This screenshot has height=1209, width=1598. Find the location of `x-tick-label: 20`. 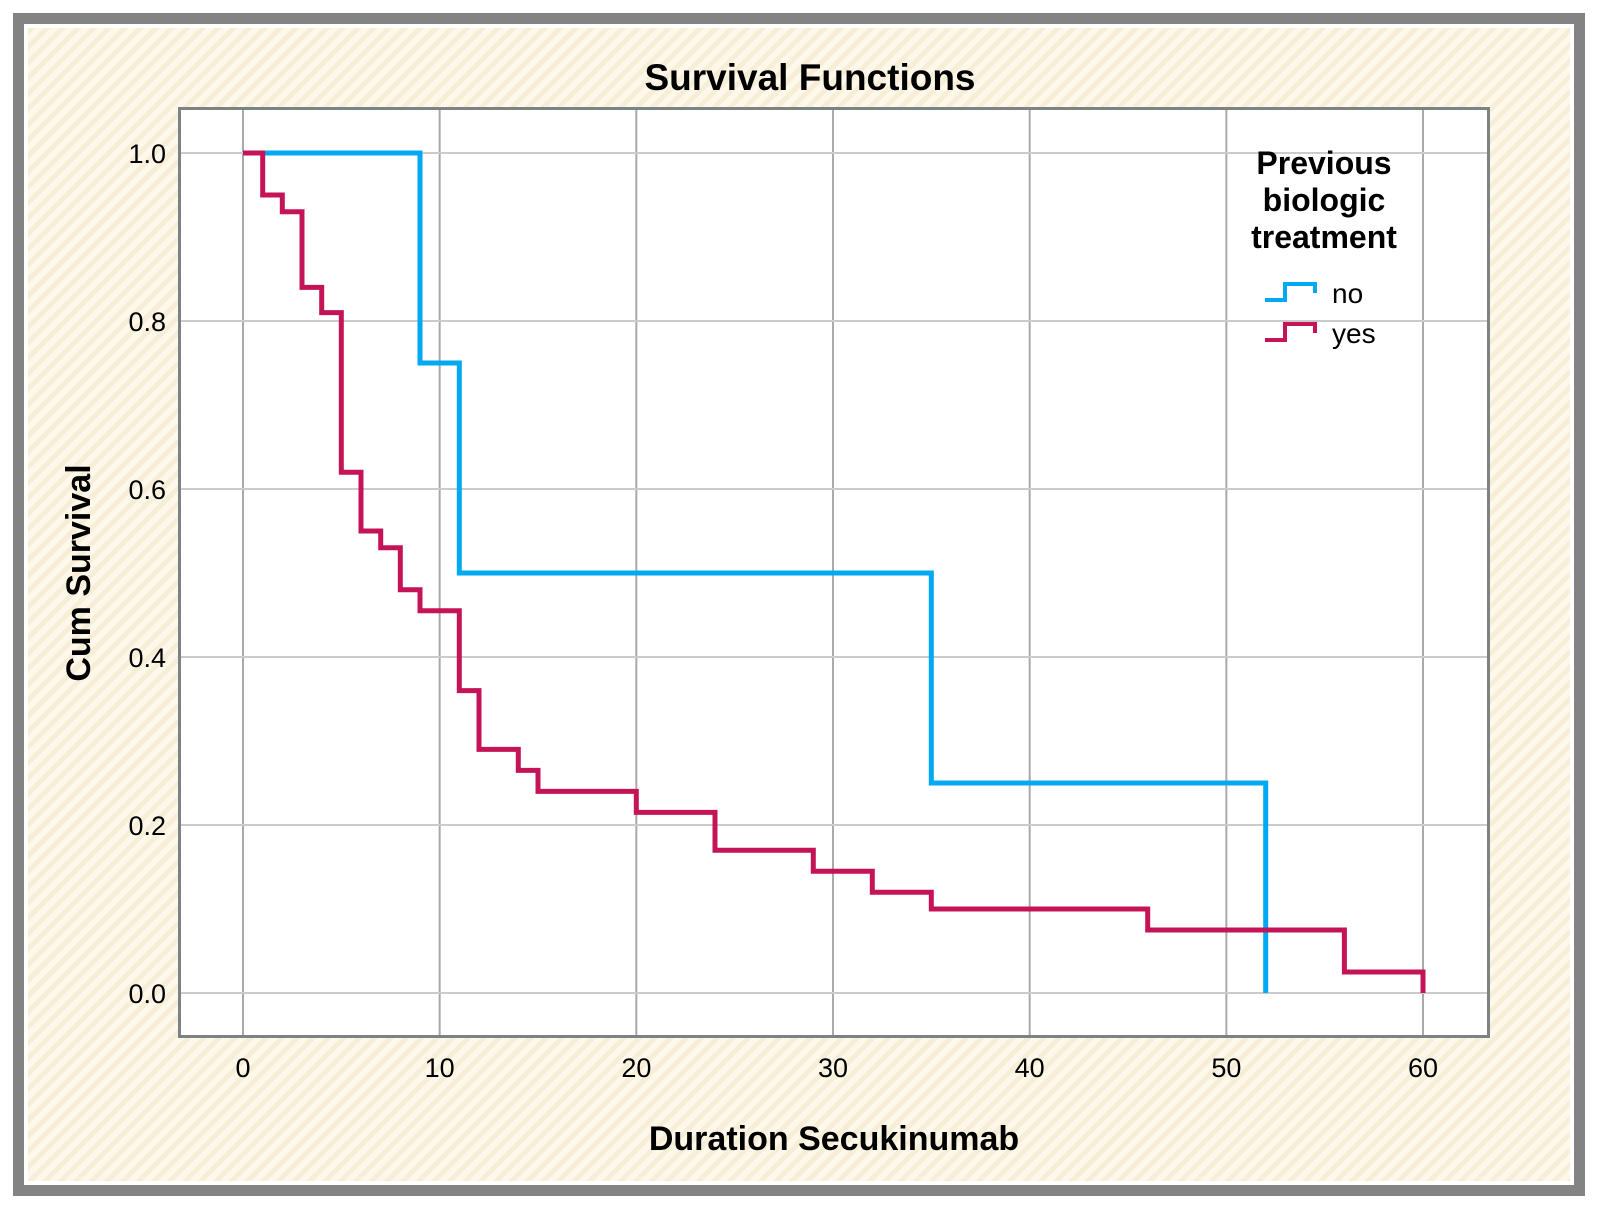

x-tick-label: 20 is located at coordinates (636, 1068).